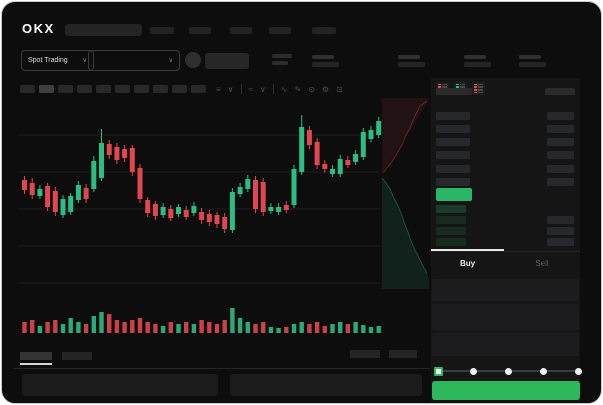  What do you see at coordinates (298, 89) in the screenshot?
I see `draw-tool-icon: ✎` at bounding box center [298, 89].